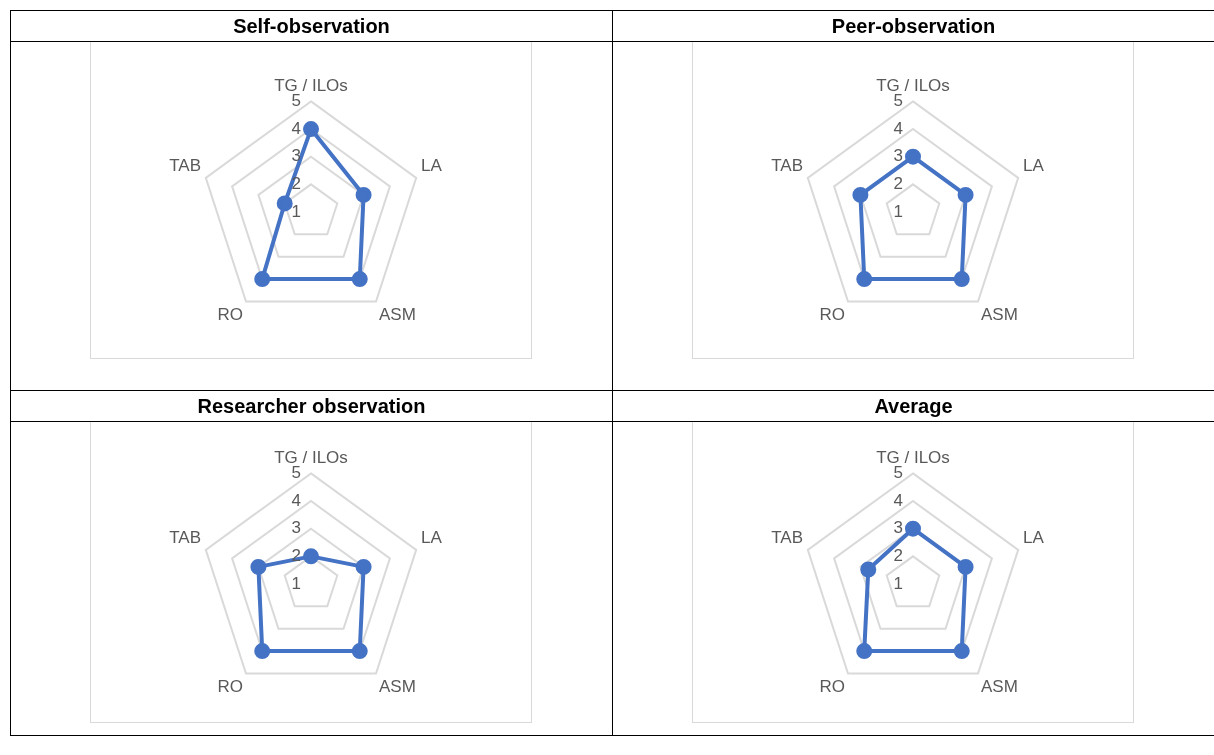  I want to click on chart-title: Average, so click(913, 406).